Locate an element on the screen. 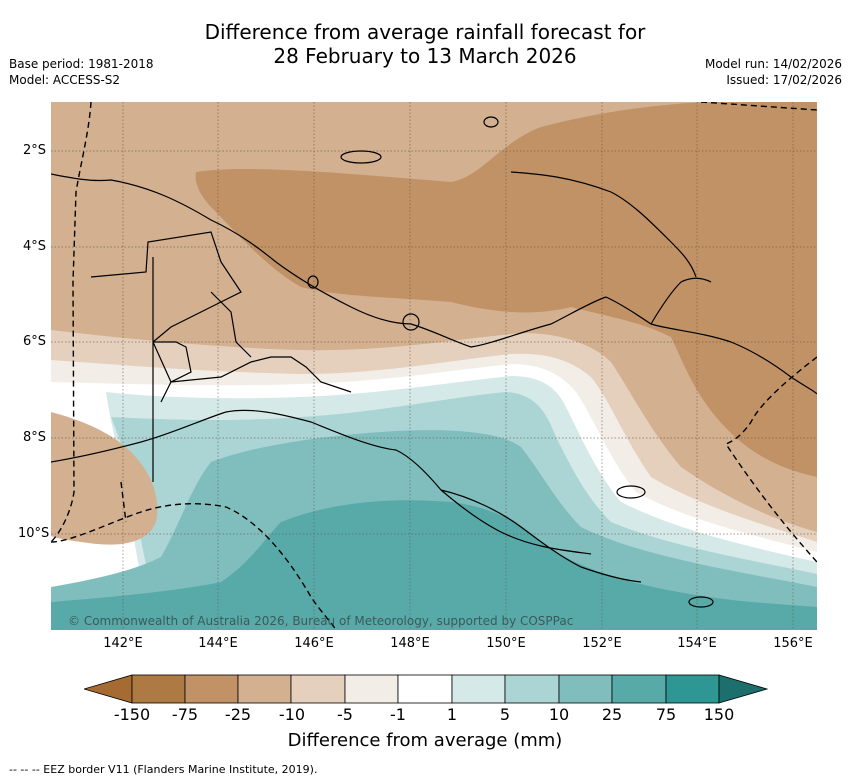  zone-dry-west is located at coordinates (104, 478).